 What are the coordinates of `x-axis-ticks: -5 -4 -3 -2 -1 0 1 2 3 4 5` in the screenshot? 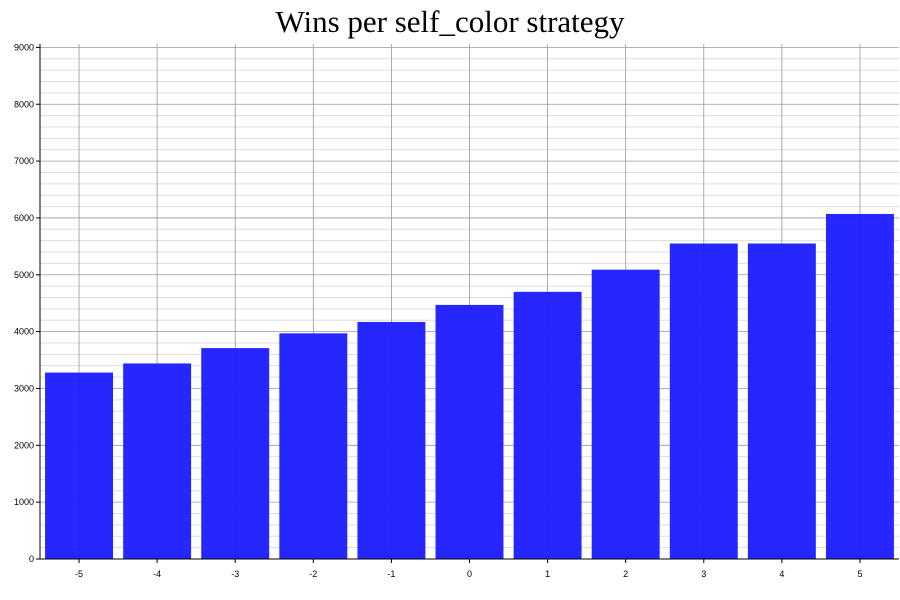 It's located at (468, 569).